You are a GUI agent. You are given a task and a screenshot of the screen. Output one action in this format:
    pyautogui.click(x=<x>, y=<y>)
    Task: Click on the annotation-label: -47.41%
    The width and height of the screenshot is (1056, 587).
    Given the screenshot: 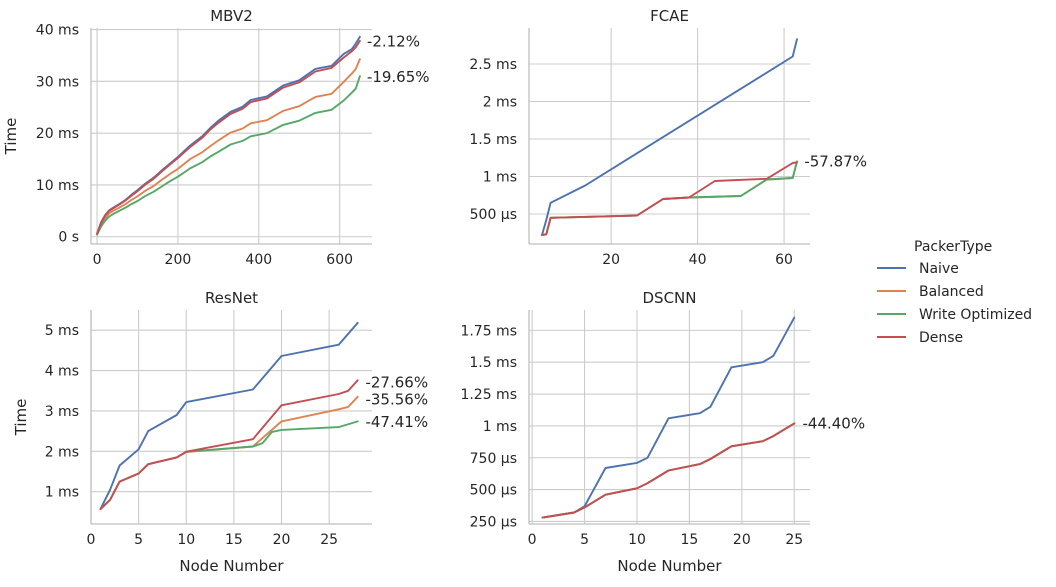 What is the action you would take?
    pyautogui.click(x=396, y=422)
    